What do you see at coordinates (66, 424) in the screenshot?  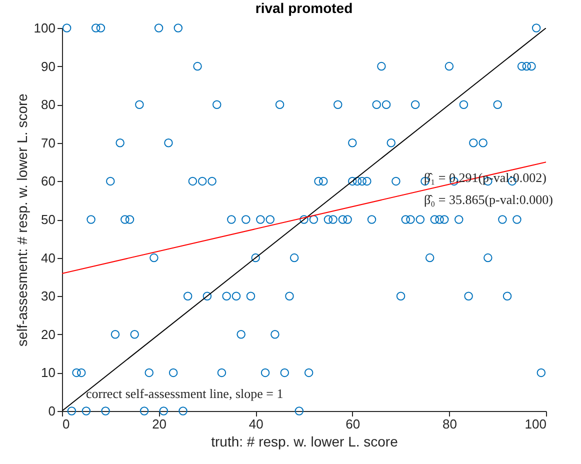 I see `x-tick-label: 0` at bounding box center [66, 424].